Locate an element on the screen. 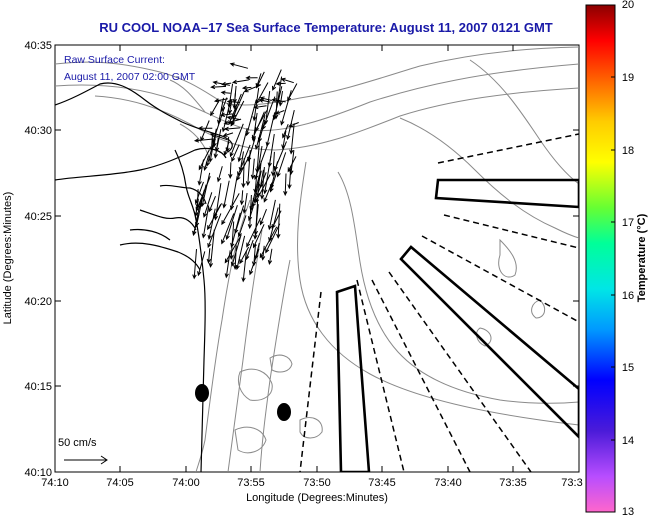 Image resolution: width=651 pixels, height=518 pixels. colorbar-tick-label: 19 is located at coordinates (628, 78).